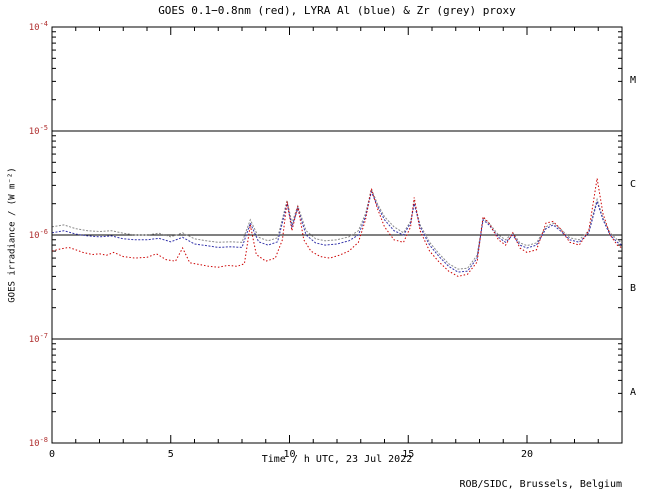  Describe the element at coordinates (633, 80) in the screenshot. I see `flare-class-label: M` at that location.